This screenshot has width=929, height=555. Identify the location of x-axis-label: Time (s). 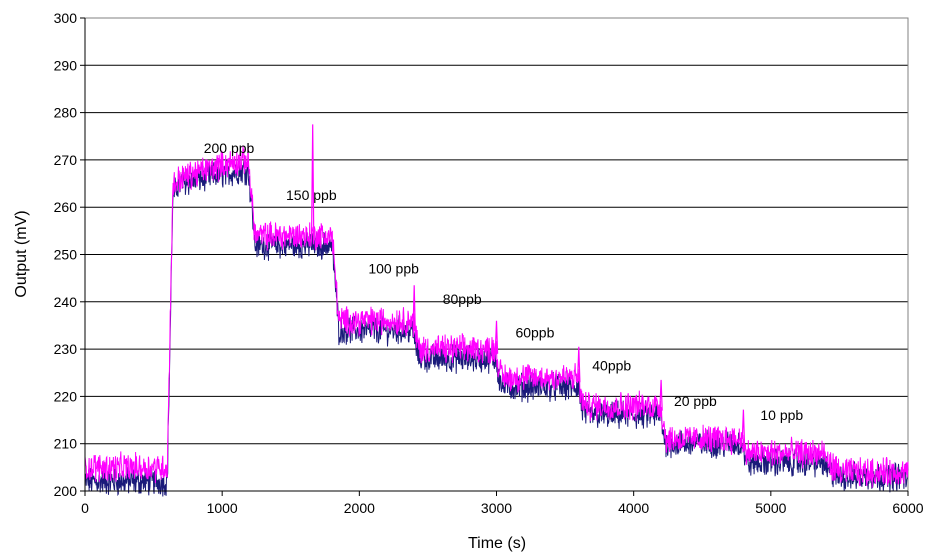
(497, 543).